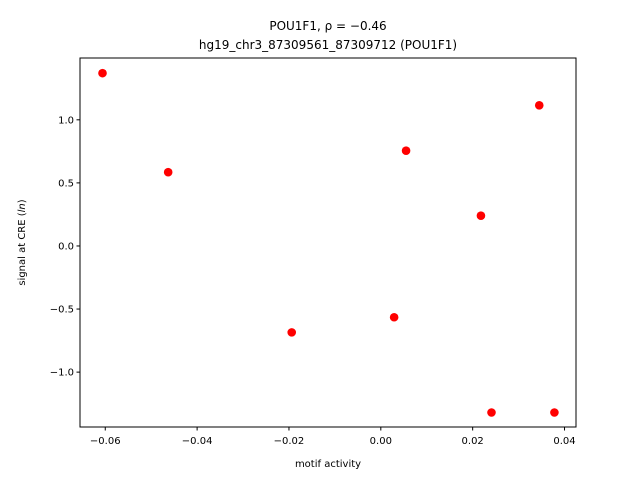 Image resolution: width=640 pixels, height=480 pixels. I want to click on y-tick-label: −1.0, so click(62, 373).